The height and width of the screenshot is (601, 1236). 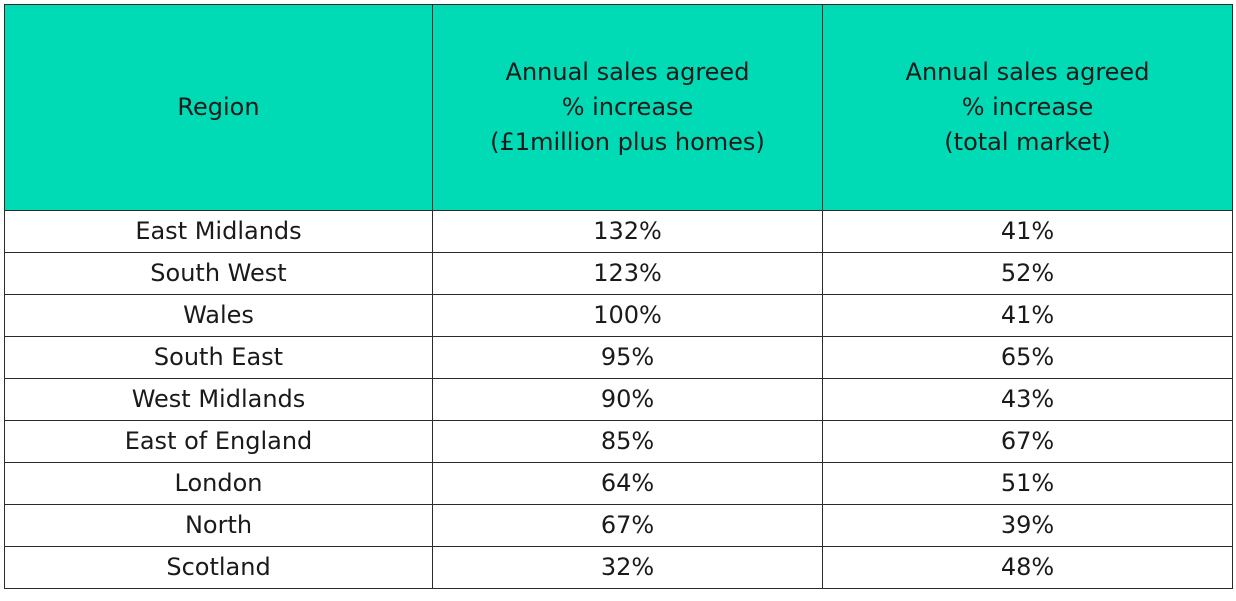 I want to click on million-increase-cell: 123%, so click(x=627, y=273).